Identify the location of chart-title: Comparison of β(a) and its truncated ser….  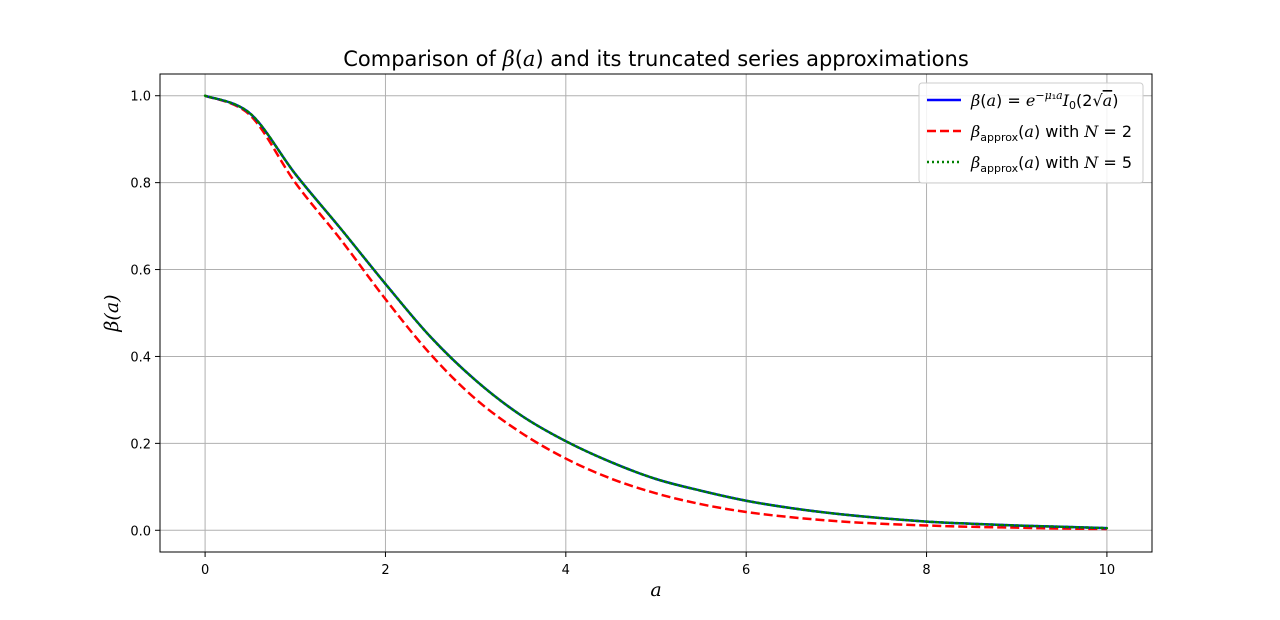
(656, 59).